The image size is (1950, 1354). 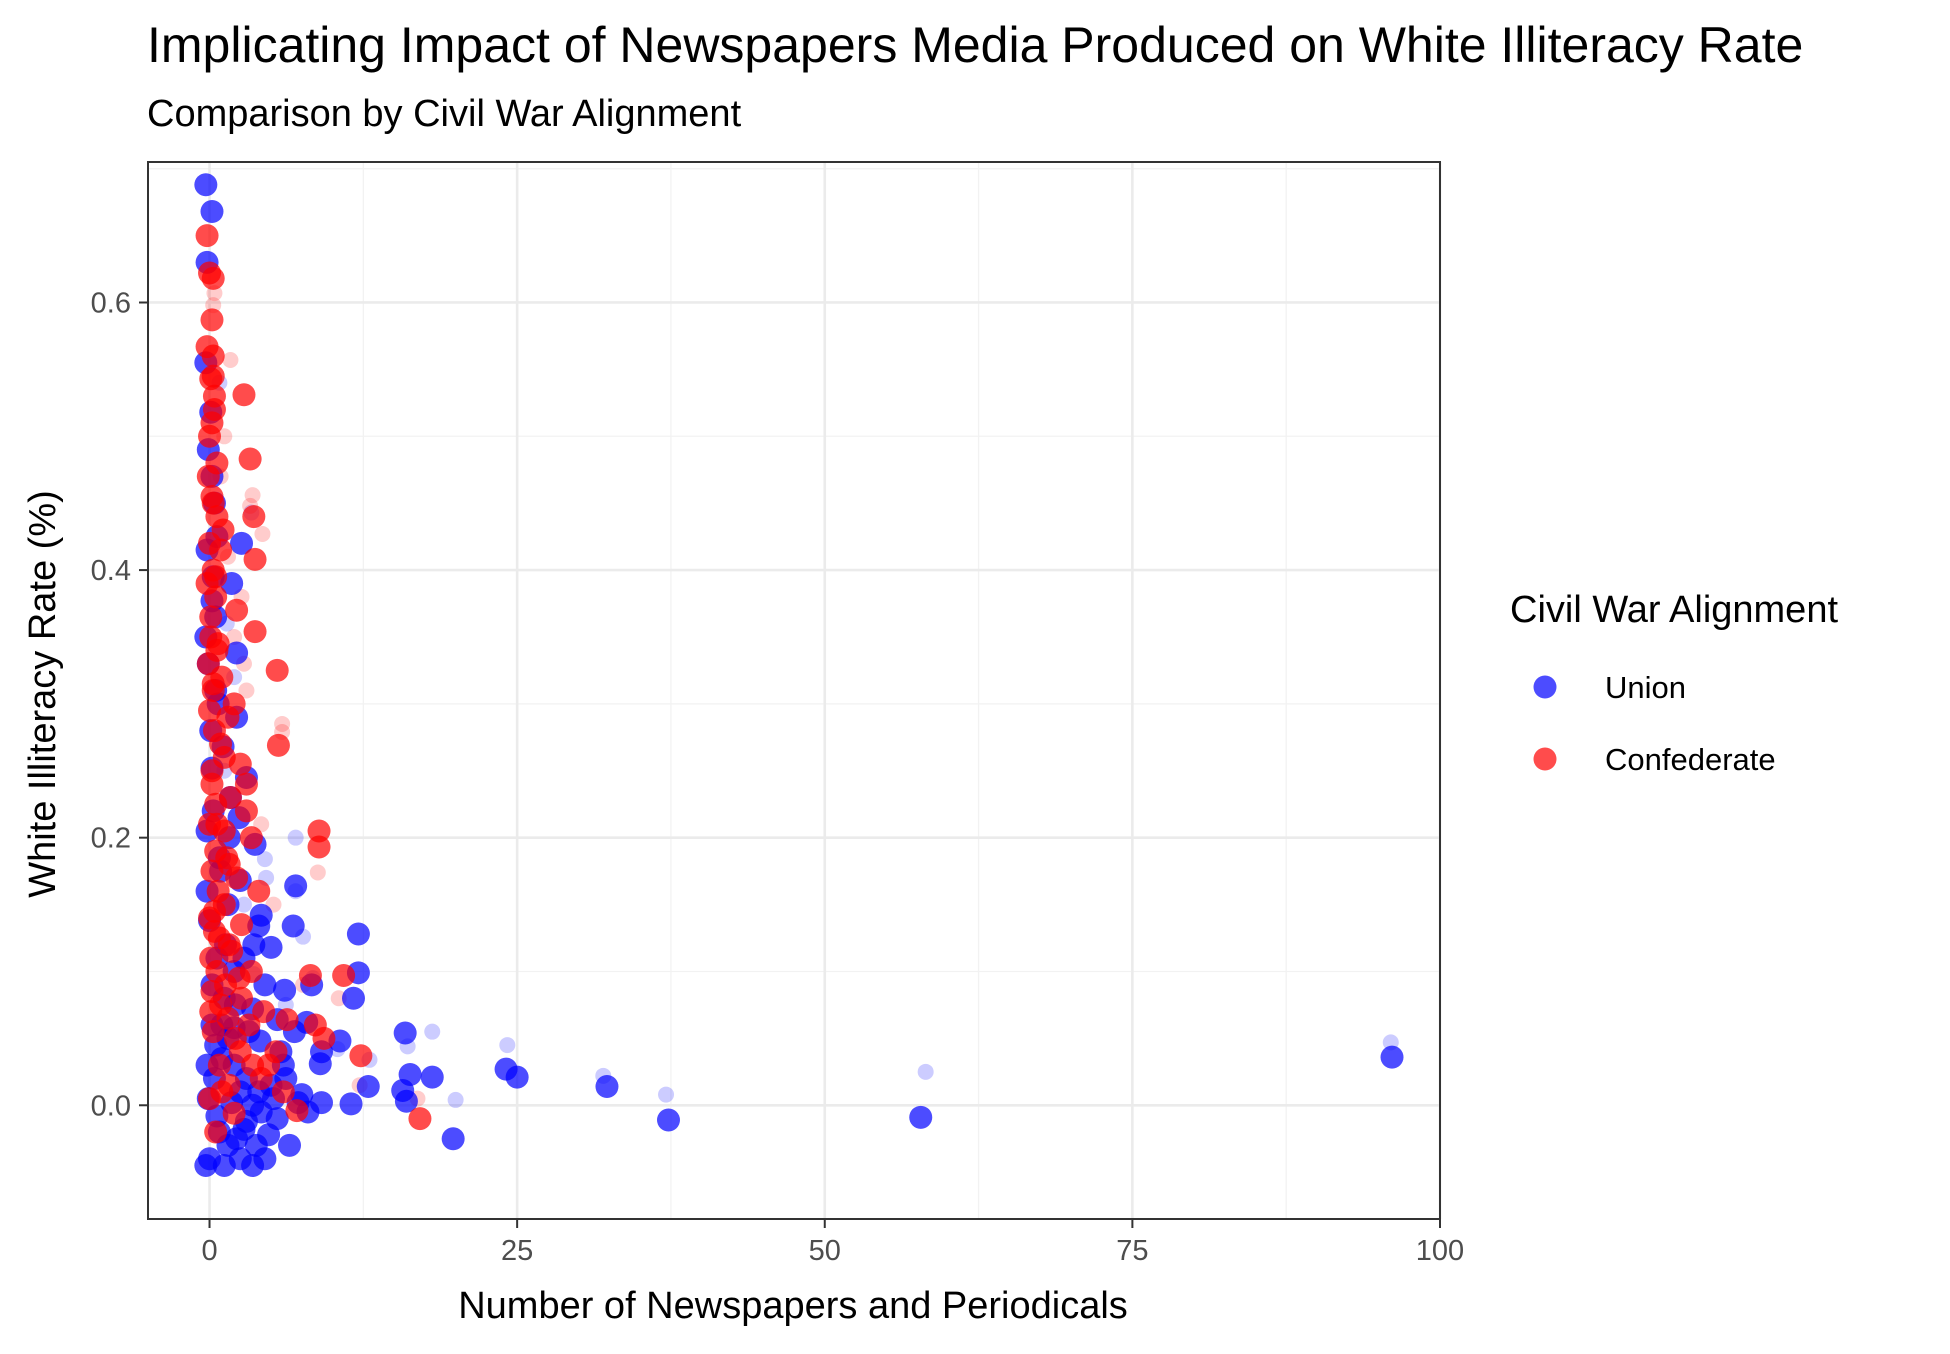 I want to click on legend-label-union: Union, so click(x=1645, y=687).